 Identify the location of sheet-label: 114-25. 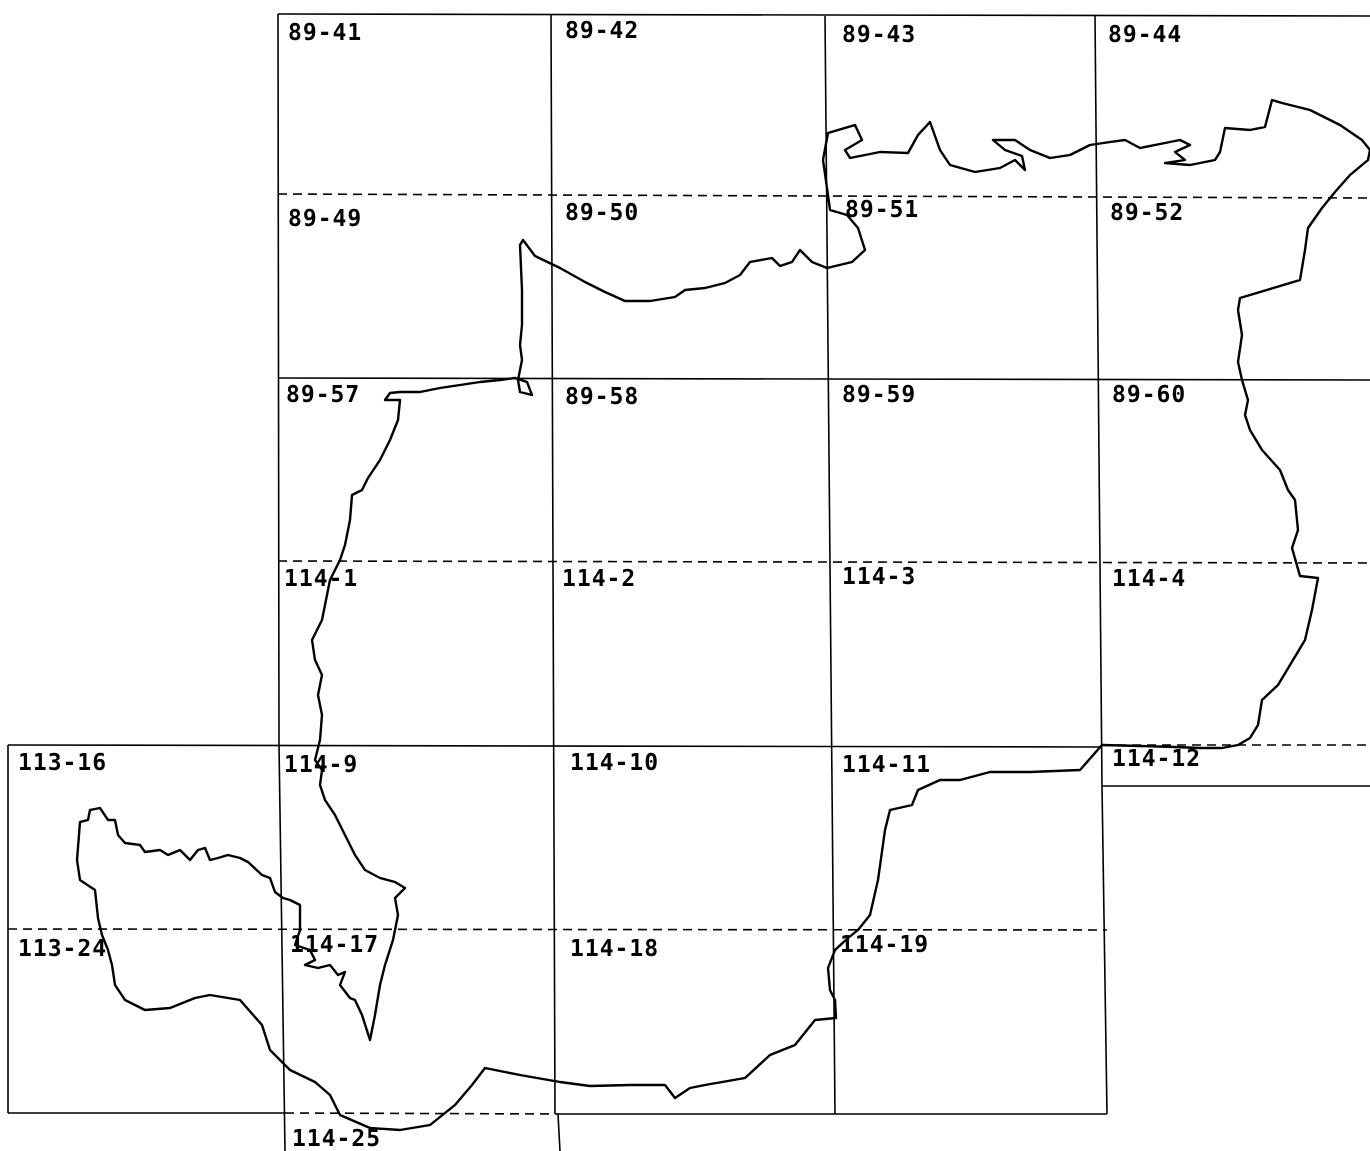
(336, 1138).